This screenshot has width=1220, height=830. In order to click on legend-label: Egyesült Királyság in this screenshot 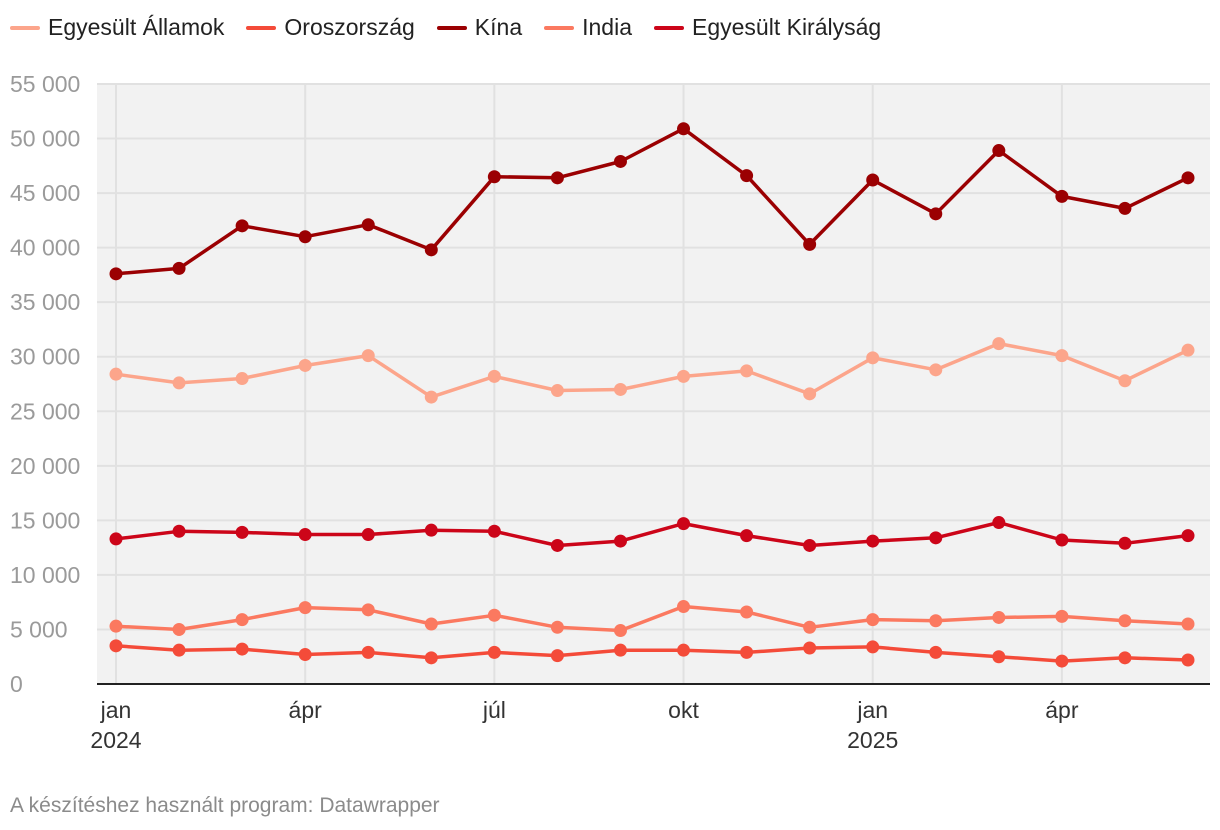, I will do `click(787, 27)`.